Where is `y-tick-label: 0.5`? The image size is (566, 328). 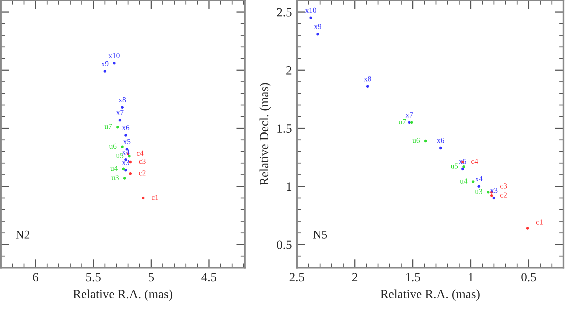
y-tick-label: 0.5 is located at coordinates (284, 245).